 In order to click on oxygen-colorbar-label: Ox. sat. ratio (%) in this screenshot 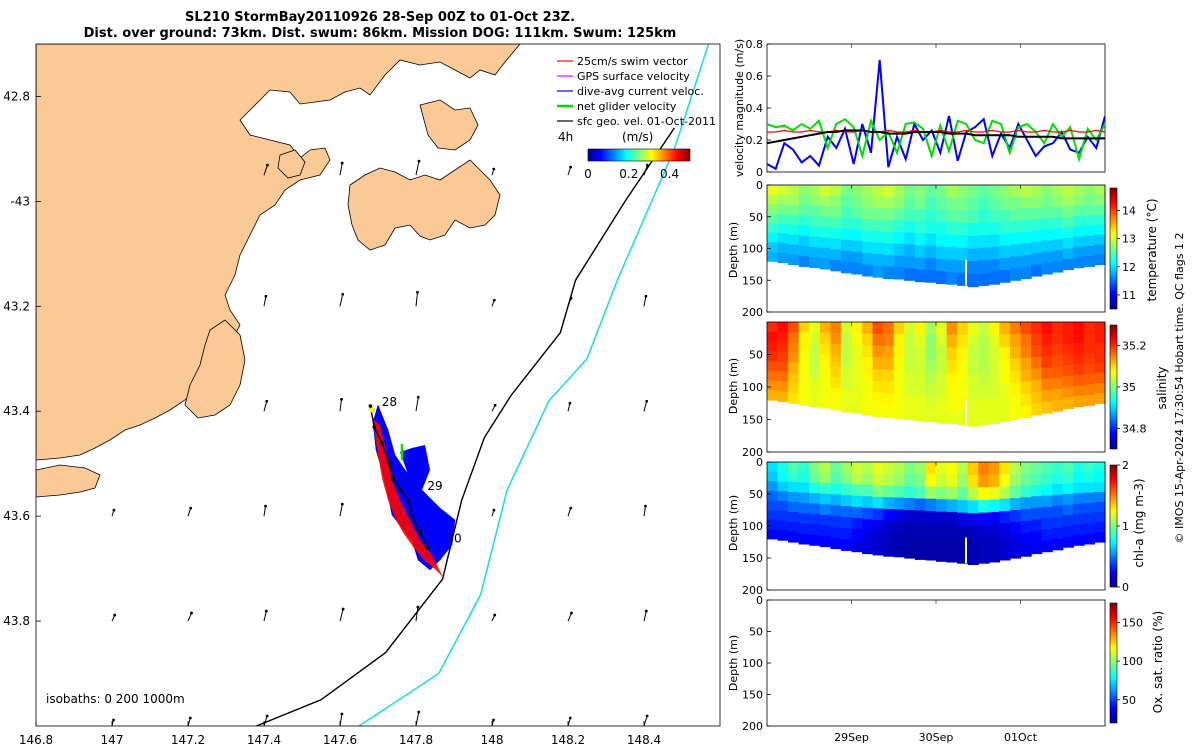, I will do `click(1158, 662)`.